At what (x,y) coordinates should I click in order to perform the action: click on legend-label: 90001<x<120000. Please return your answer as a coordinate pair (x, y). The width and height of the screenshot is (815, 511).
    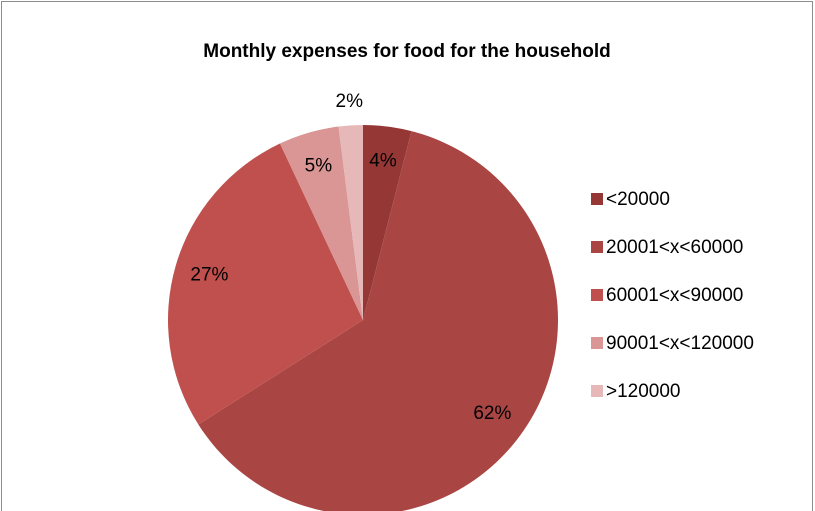
    Looking at the image, I should click on (680, 343).